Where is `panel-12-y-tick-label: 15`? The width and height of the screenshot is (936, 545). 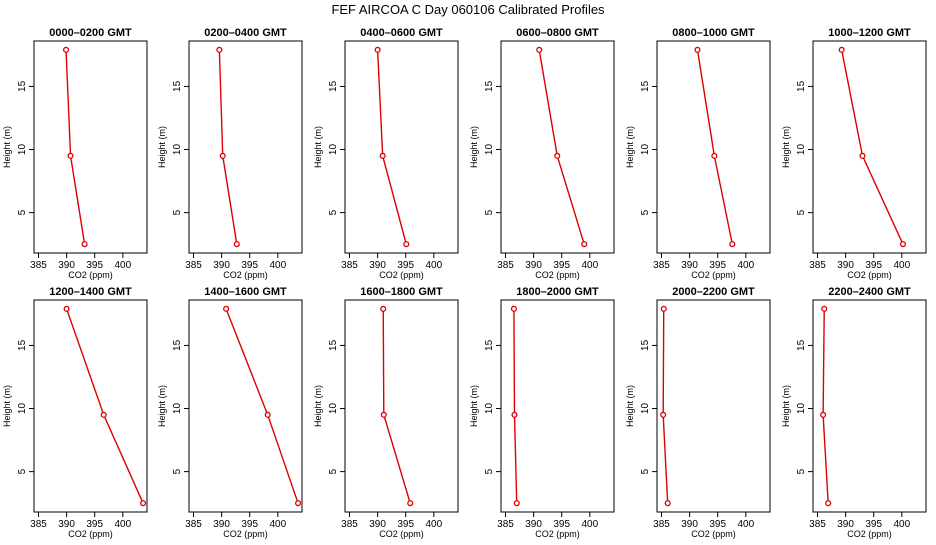
panel-12-y-tick-label: 15 is located at coordinates (801, 345).